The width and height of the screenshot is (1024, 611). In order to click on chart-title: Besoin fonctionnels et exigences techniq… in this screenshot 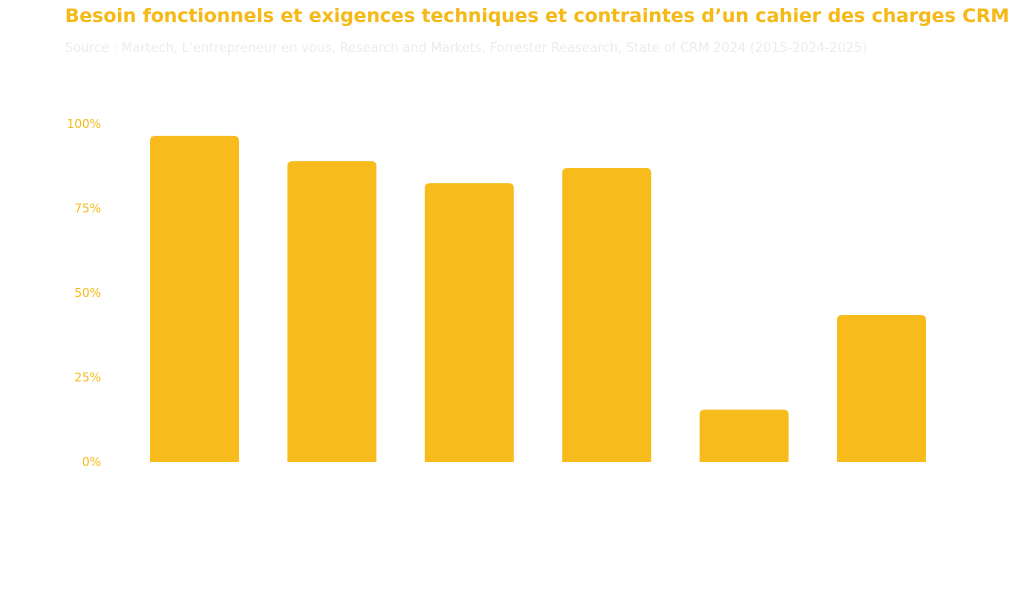, I will do `click(537, 16)`.